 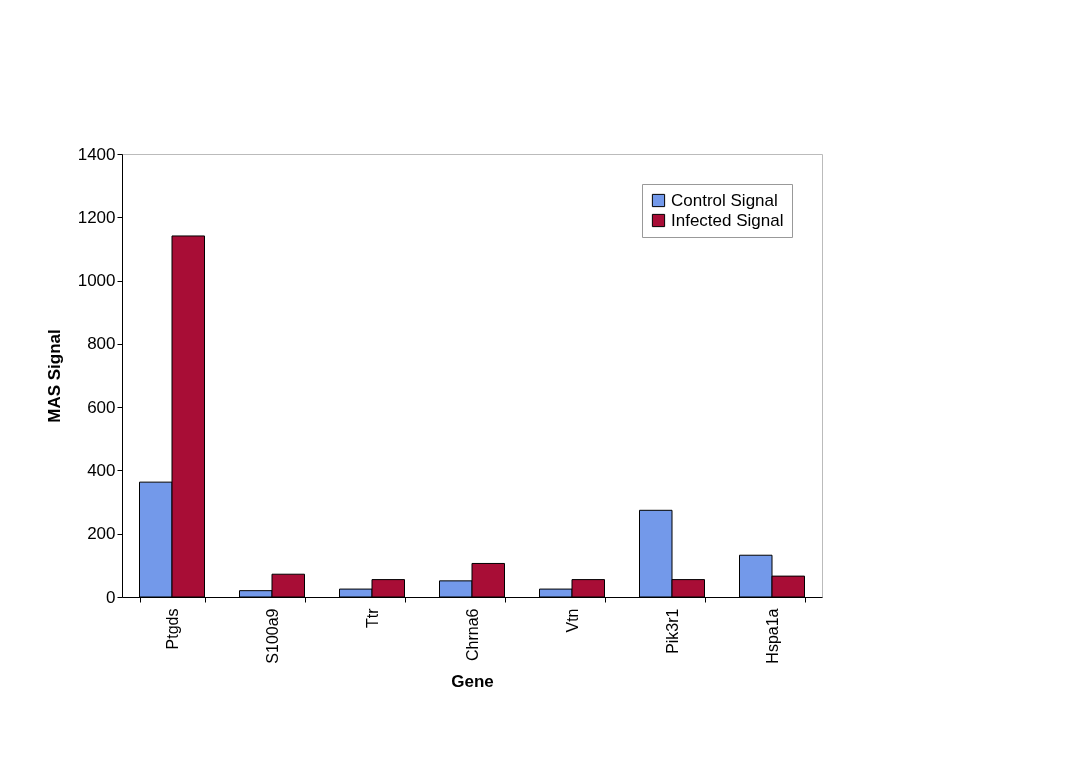 I want to click on y-tick-label: 800, so click(x=101, y=344).